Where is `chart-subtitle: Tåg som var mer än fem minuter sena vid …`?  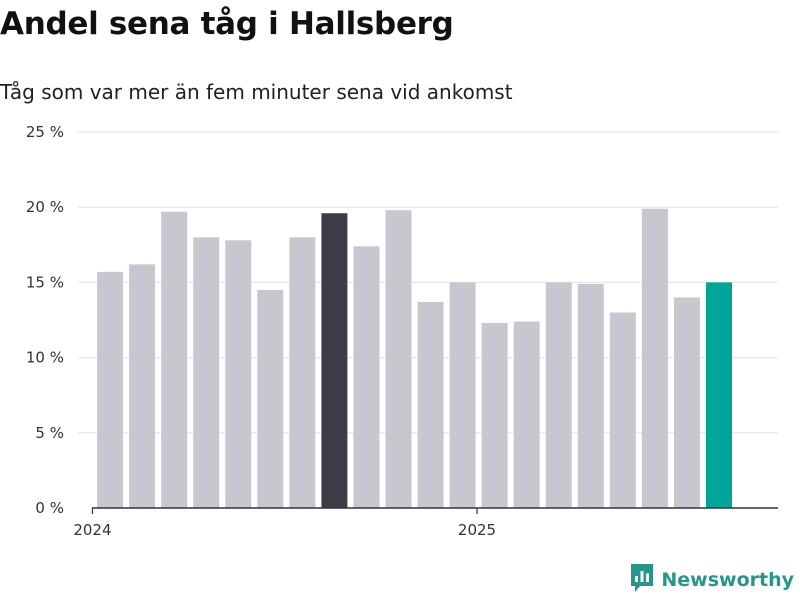
chart-subtitle: Tåg som var mer än fem minuter sena vid … is located at coordinates (256, 92).